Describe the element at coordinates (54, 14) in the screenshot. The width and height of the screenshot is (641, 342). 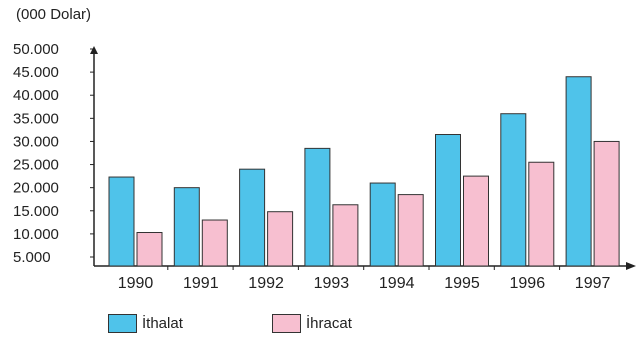
I see `y-unit-label: (000 Dolar)` at that location.